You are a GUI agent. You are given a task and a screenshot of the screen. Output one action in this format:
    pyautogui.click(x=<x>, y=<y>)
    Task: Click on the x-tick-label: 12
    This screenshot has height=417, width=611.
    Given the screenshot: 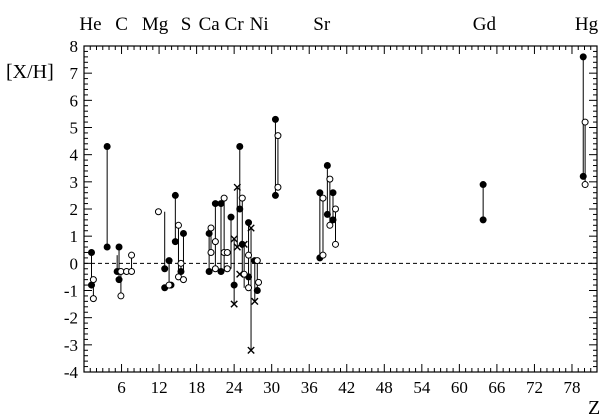 What is the action you would take?
    pyautogui.click(x=159, y=387)
    